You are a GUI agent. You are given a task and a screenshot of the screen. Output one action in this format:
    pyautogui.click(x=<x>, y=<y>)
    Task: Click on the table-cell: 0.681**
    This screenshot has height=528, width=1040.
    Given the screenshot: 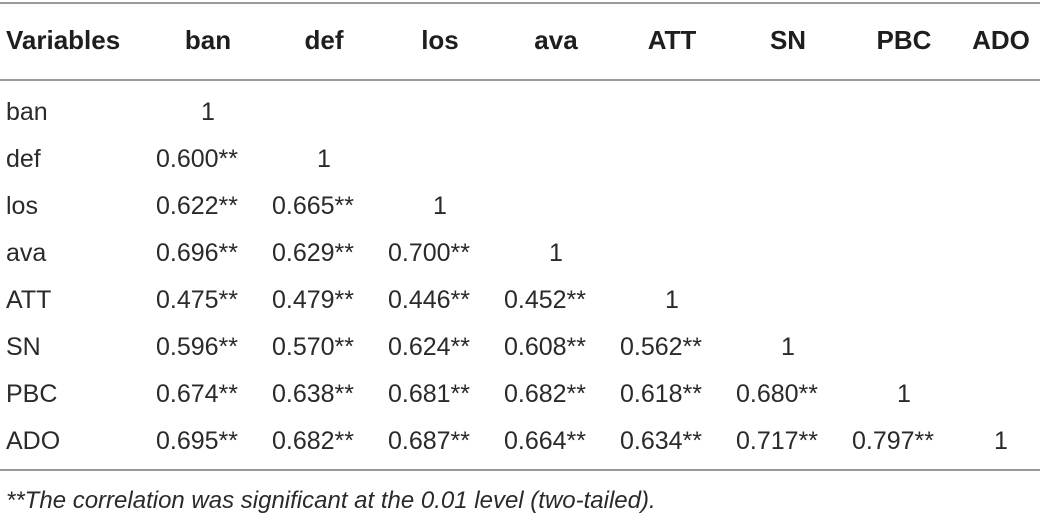 What is the action you would take?
    pyautogui.click(x=429, y=394)
    